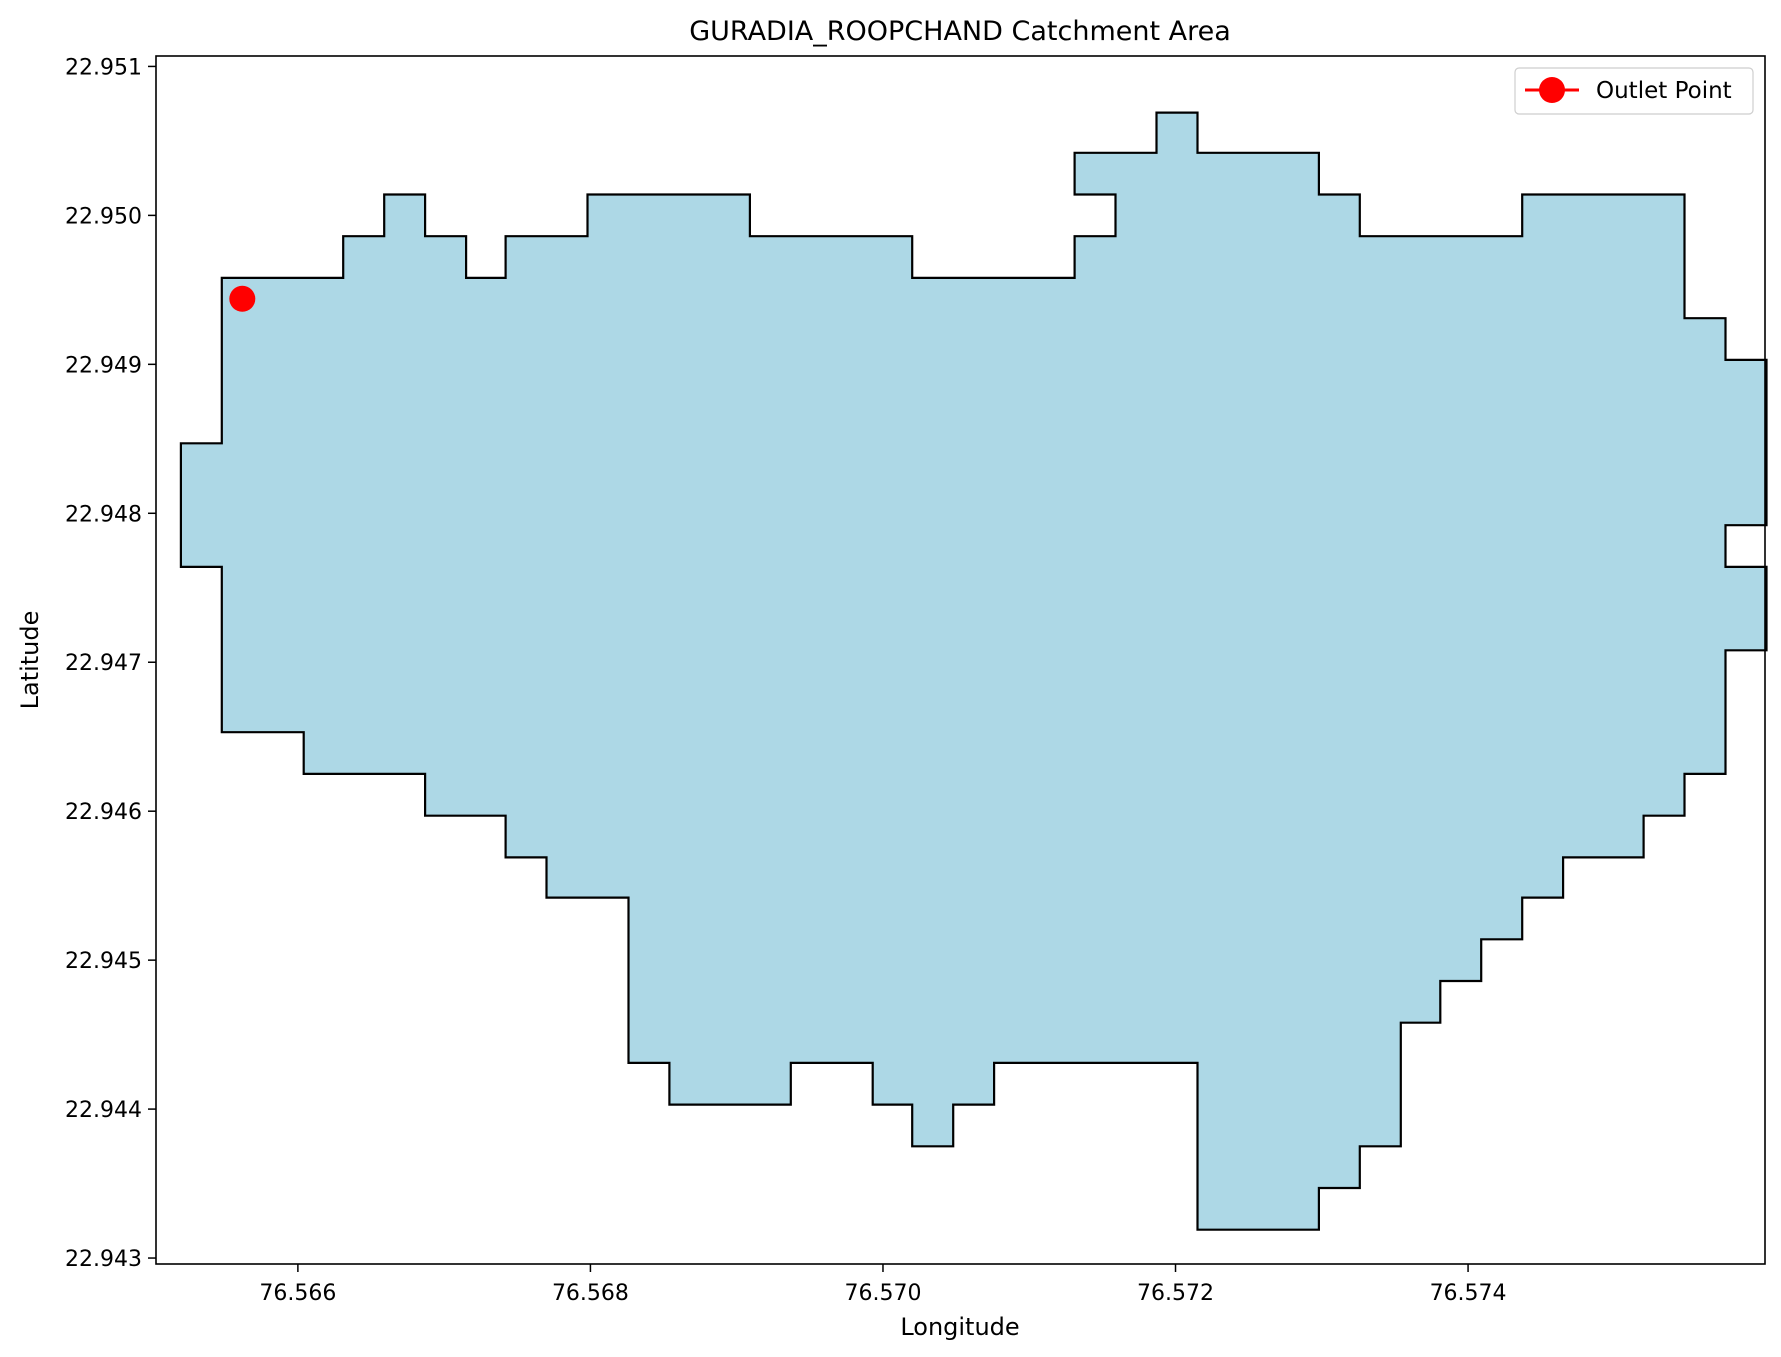 The height and width of the screenshot is (1357, 1781). Describe the element at coordinates (103, 67) in the screenshot. I see `y-tick-label: 22.951` at that location.